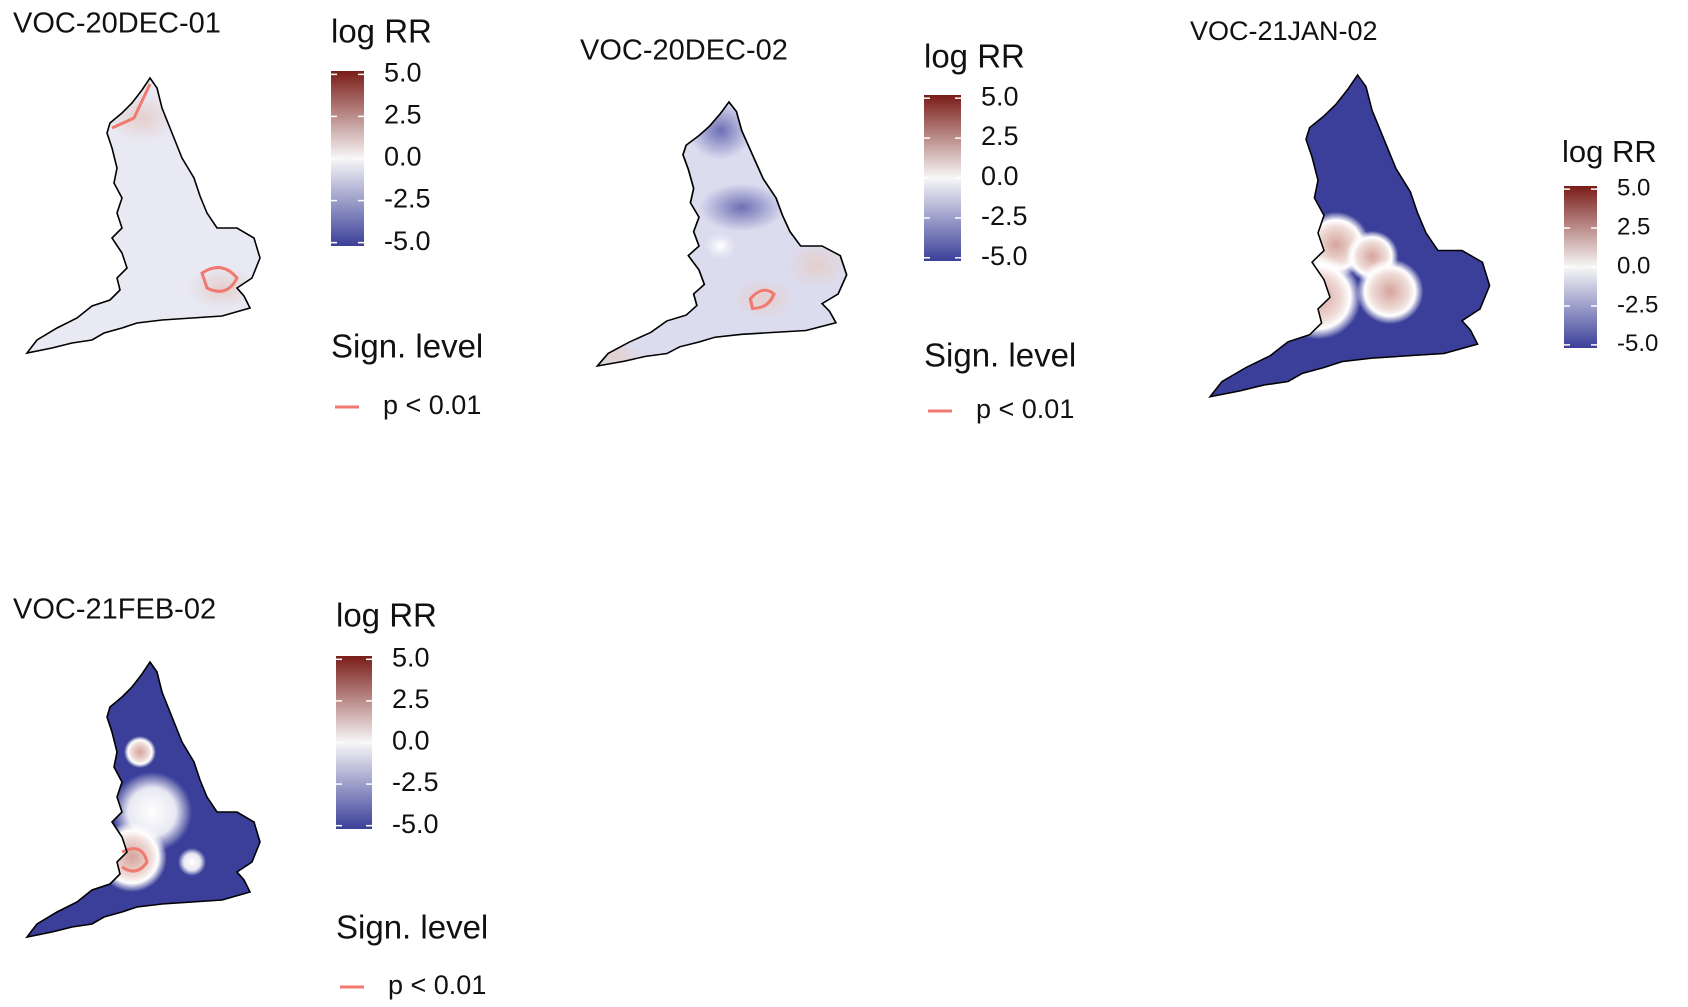 Image resolution: width=1688 pixels, height=1007 pixels. I want to click on panel-title: VOC-21JAN-02, so click(1284, 31).